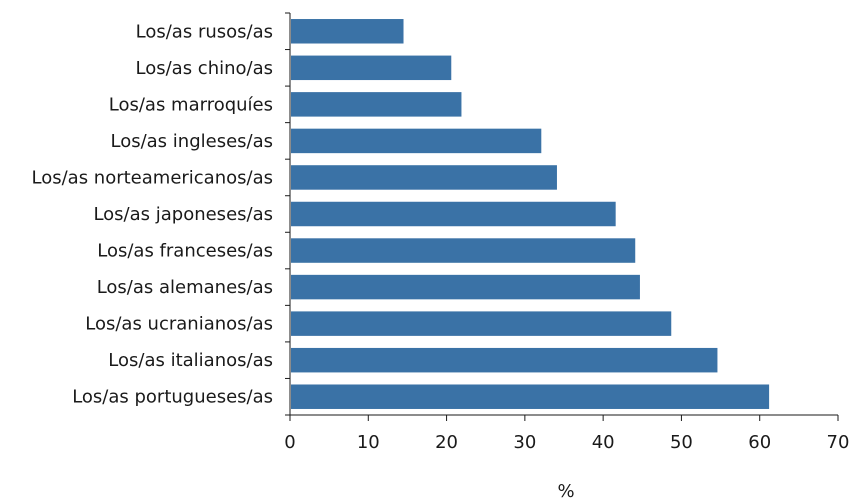 This screenshot has height=499, width=851. What do you see at coordinates (153, 177) in the screenshot?
I see `category-label: Los/as norteamericanos/as` at bounding box center [153, 177].